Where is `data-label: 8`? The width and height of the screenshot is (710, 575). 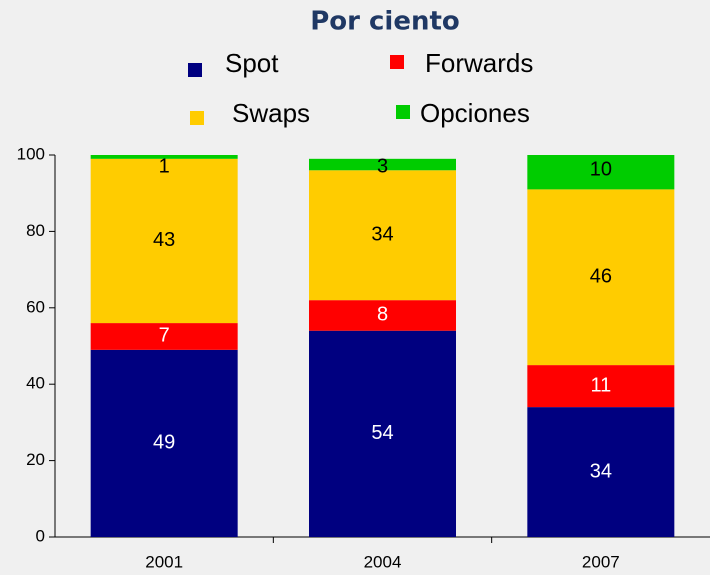 data-label: 8 is located at coordinates (382, 315).